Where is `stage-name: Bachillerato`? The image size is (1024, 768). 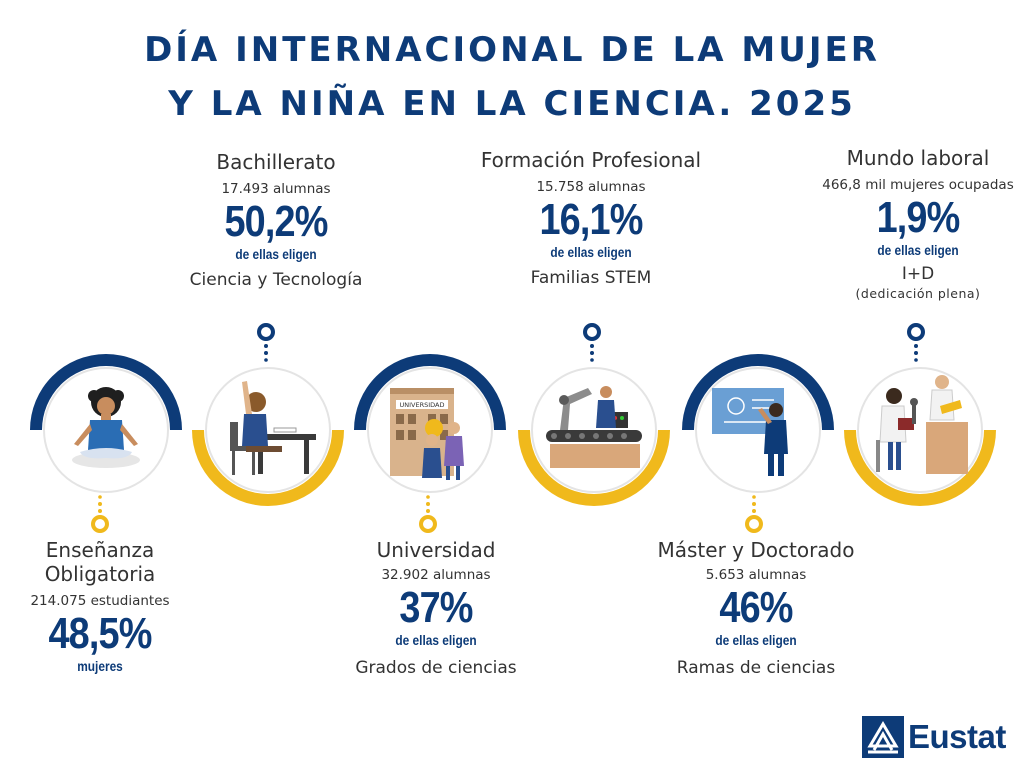 stage-name: Bachillerato is located at coordinates (276, 162).